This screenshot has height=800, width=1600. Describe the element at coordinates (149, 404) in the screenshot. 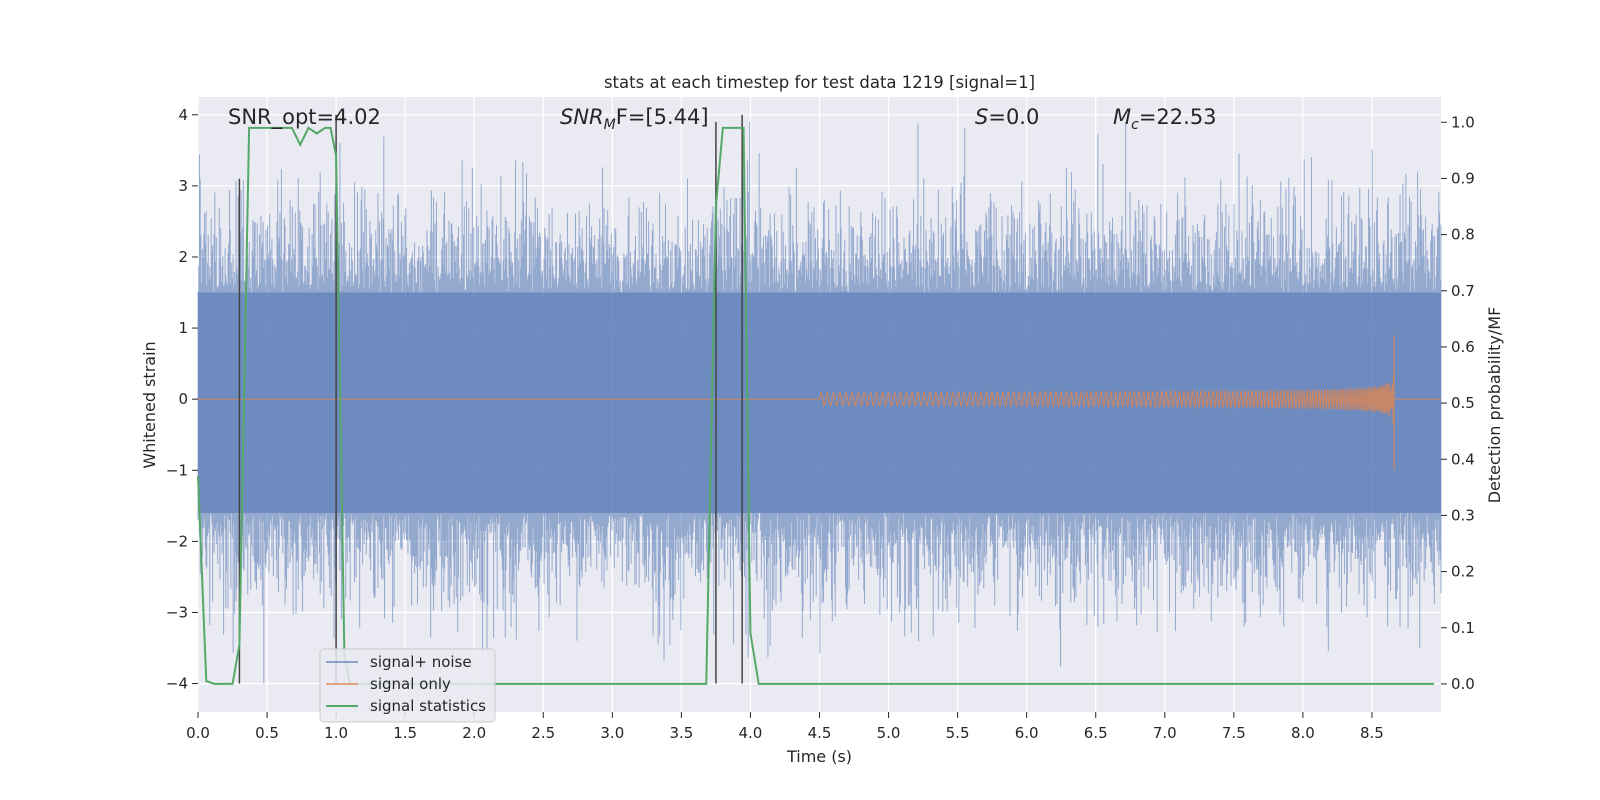

I see `y-axis-label: Whitened strain` at that location.